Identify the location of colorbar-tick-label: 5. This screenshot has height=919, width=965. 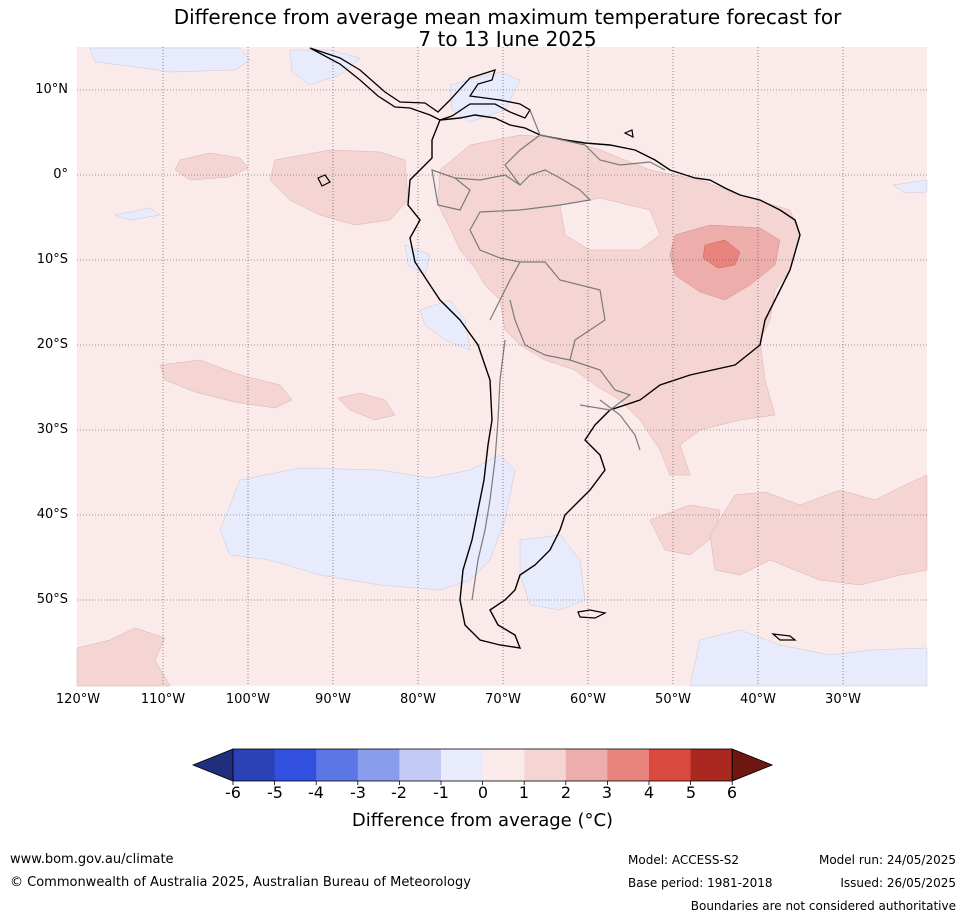
(691, 792).